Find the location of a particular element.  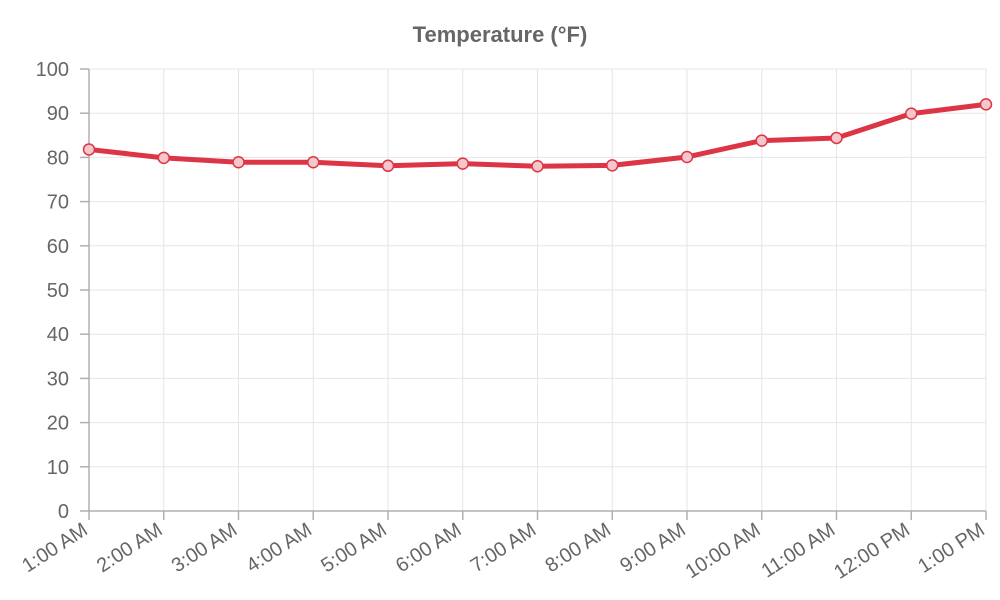

x-tick-label: 11:00 AM is located at coordinates (799, 551).